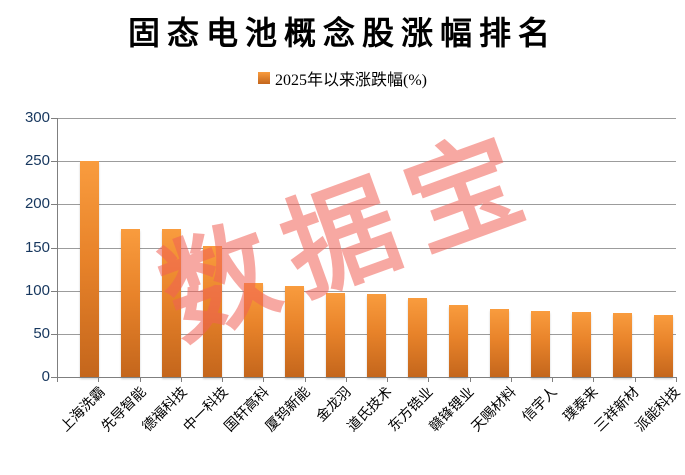 This screenshot has height=475, width=685. Describe the element at coordinates (264, 78) in the screenshot. I see `legend-swatch-icon` at that location.